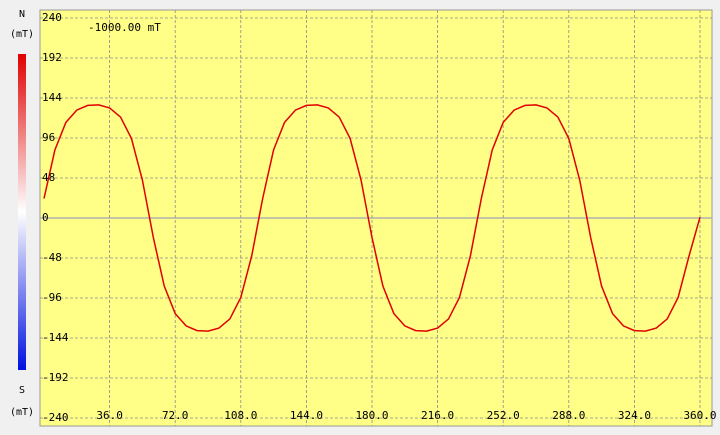 This screenshot has height=435, width=720. I want to click on y-tick-label: 48, so click(48, 177).